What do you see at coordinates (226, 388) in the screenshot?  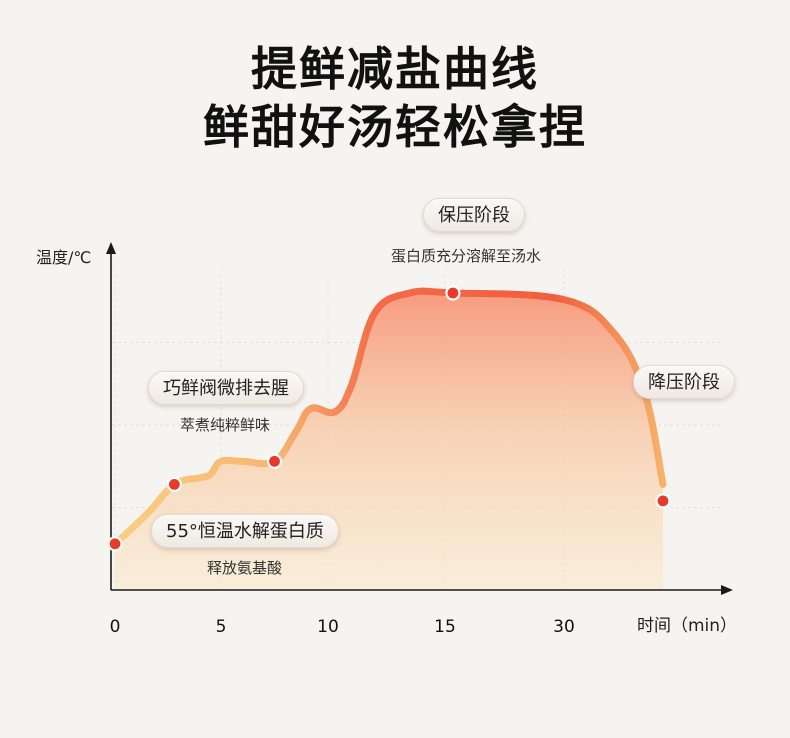 I see `stage-badge-valve-venting: 巧鲜阀微排去腥` at bounding box center [226, 388].